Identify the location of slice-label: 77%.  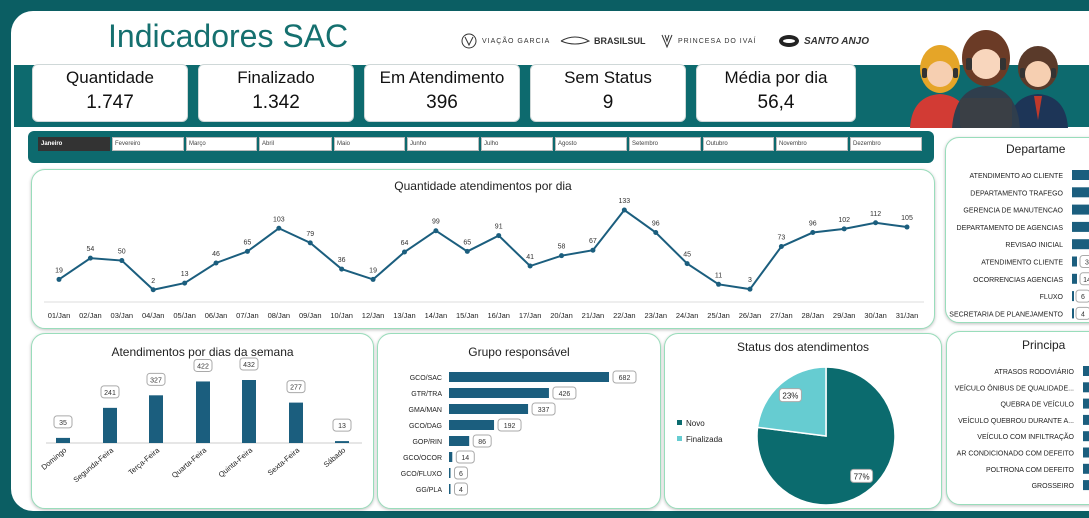
(862, 476).